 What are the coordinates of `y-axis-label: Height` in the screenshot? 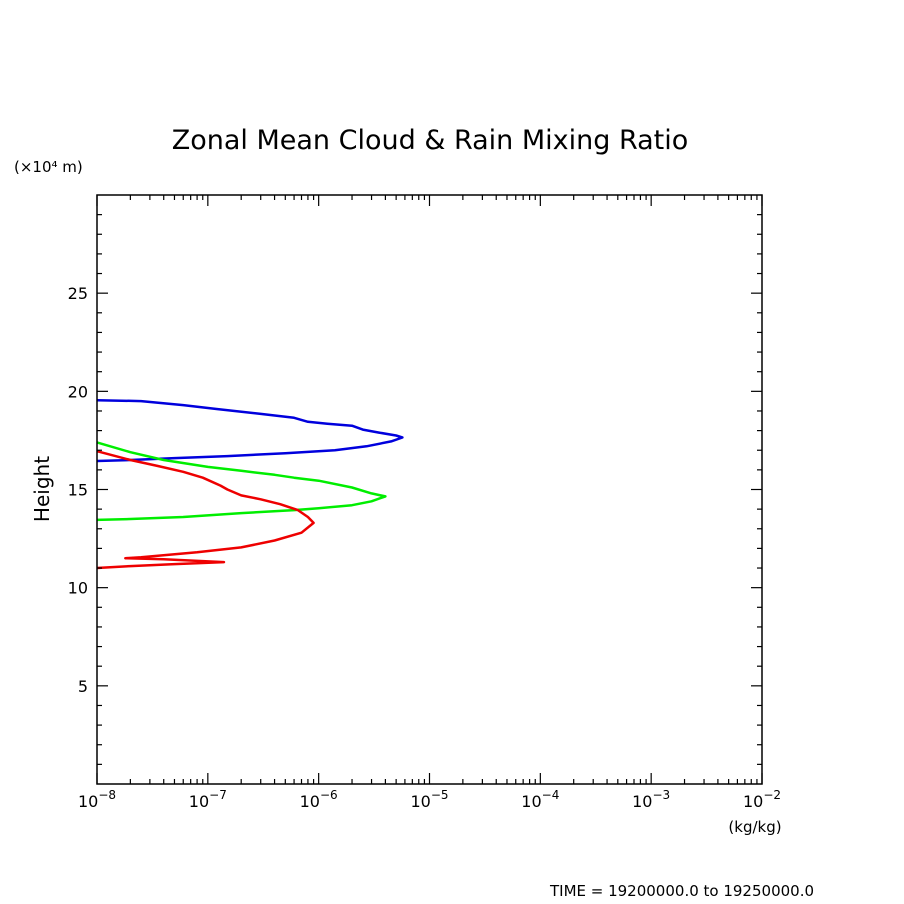 It's located at (42, 489).